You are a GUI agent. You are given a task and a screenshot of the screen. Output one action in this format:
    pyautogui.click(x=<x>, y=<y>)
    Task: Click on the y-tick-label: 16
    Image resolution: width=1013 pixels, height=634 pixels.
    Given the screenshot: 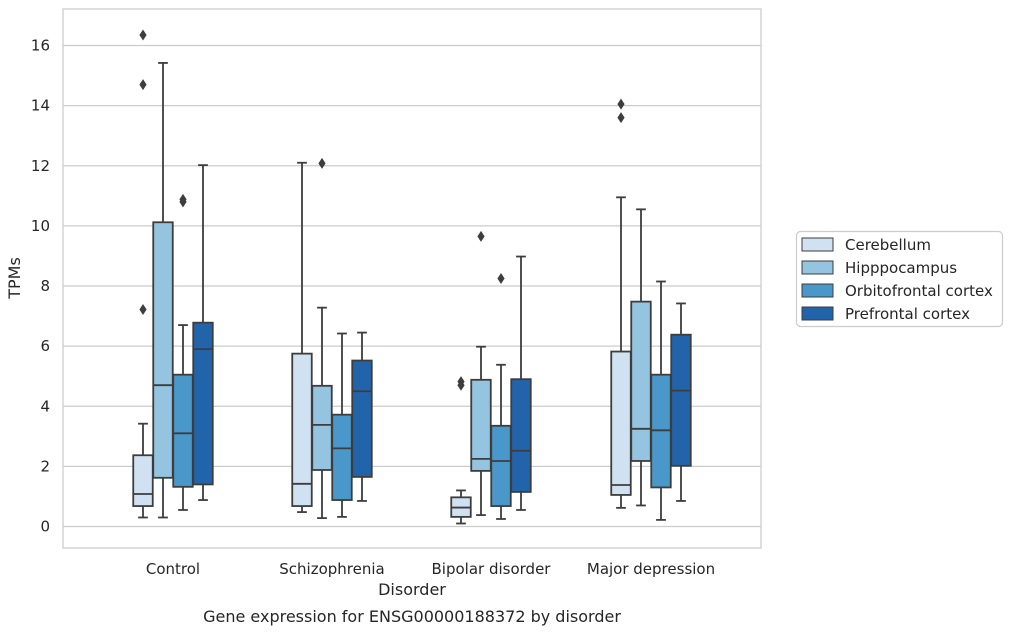 What is the action you would take?
    pyautogui.click(x=40, y=46)
    